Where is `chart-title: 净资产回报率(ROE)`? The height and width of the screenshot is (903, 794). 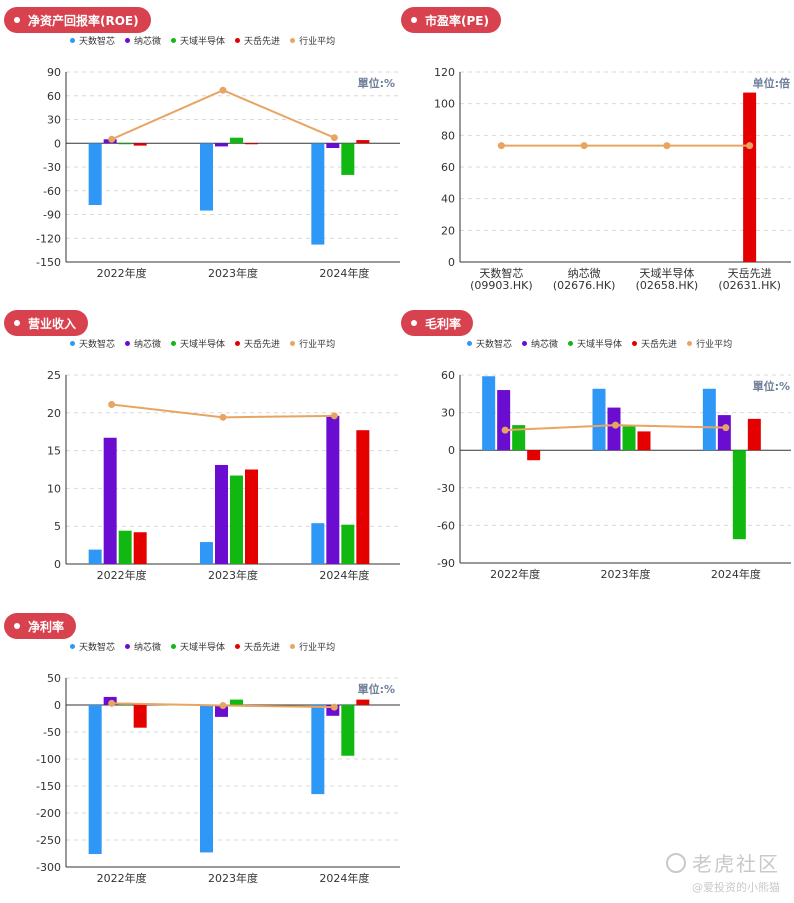
chart-title: 净资产回报率(ROE) is located at coordinates (83, 20).